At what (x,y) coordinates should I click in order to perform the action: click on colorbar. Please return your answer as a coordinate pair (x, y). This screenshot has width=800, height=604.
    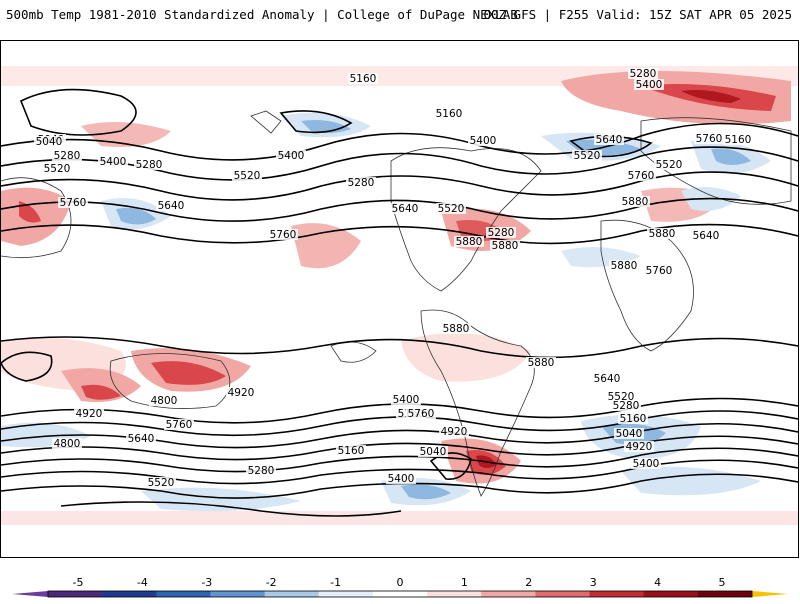
    Looking at the image, I should click on (400, 585).